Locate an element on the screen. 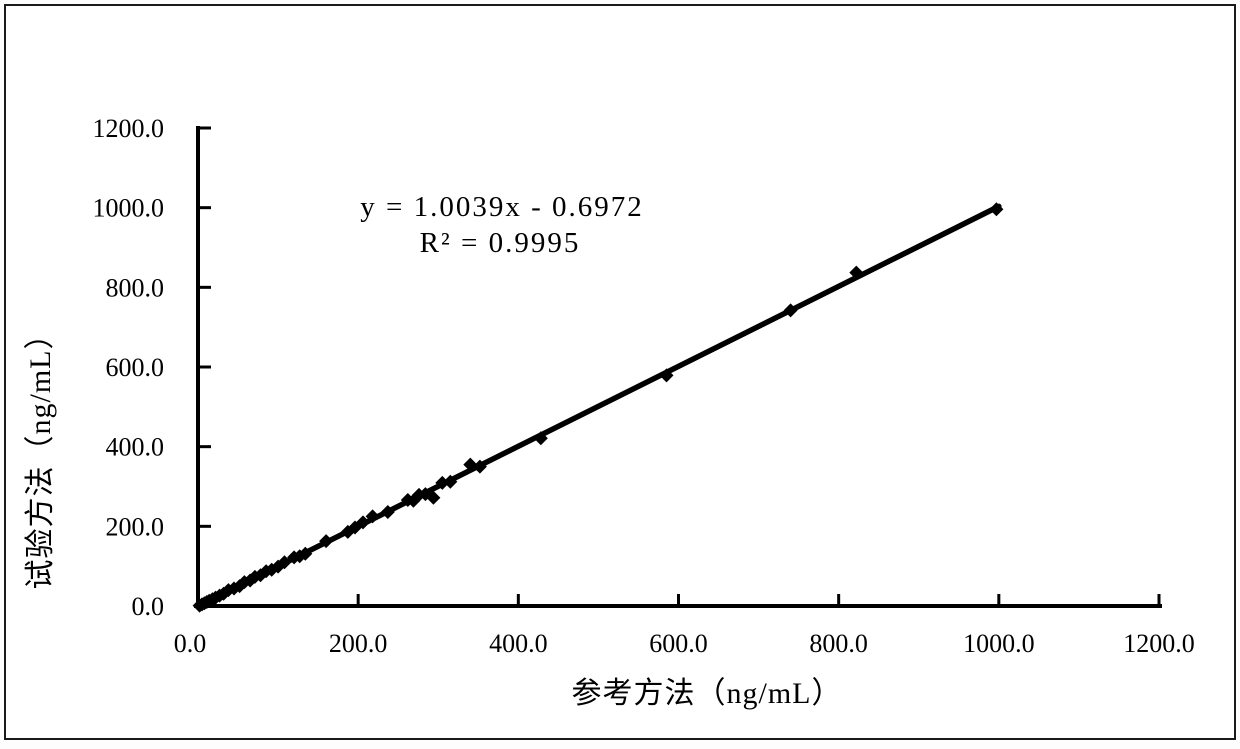 This screenshot has width=1240, height=749. y-tick-label: 600.0 is located at coordinates (135, 367).